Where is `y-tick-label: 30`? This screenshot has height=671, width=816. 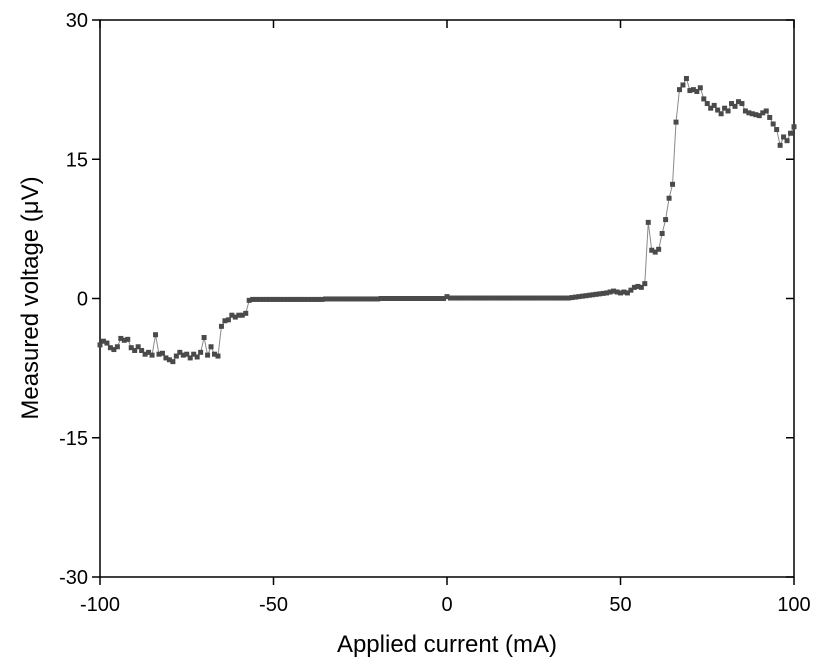
y-tick-label: 30 is located at coordinates (77, 21).